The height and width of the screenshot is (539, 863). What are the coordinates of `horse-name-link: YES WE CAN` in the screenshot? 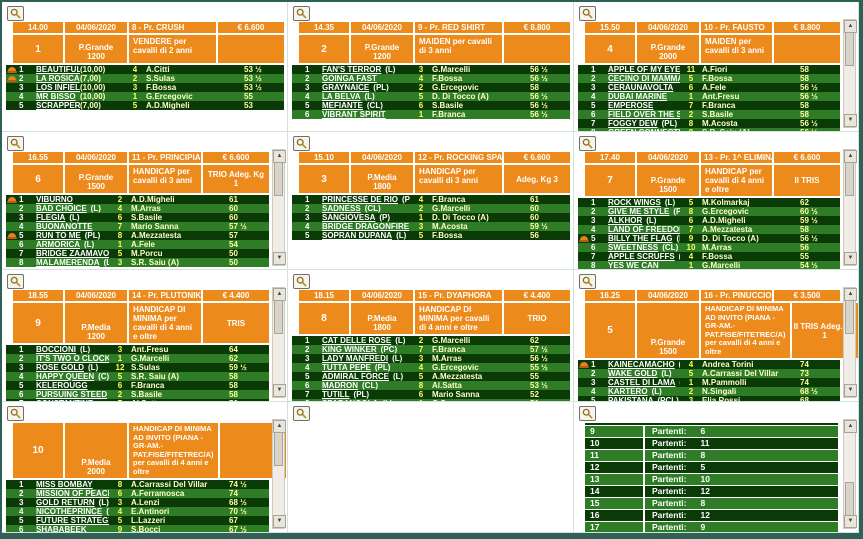 It's located at (633, 265).